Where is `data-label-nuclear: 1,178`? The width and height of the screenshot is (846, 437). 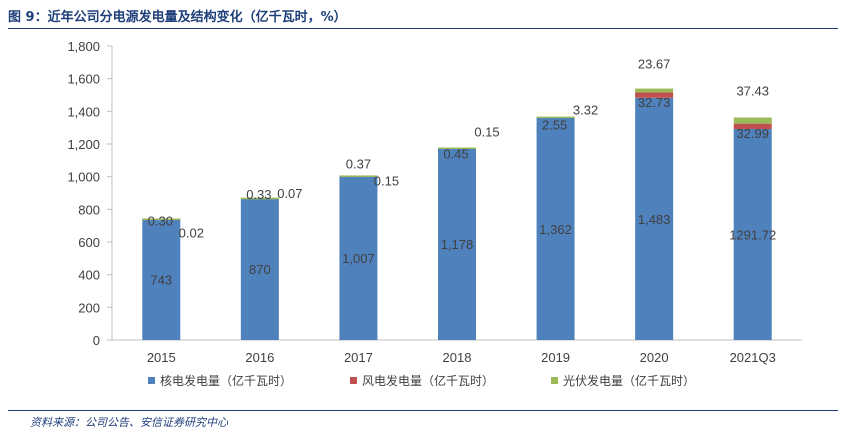
data-label-nuclear: 1,178 is located at coordinates (457, 244).